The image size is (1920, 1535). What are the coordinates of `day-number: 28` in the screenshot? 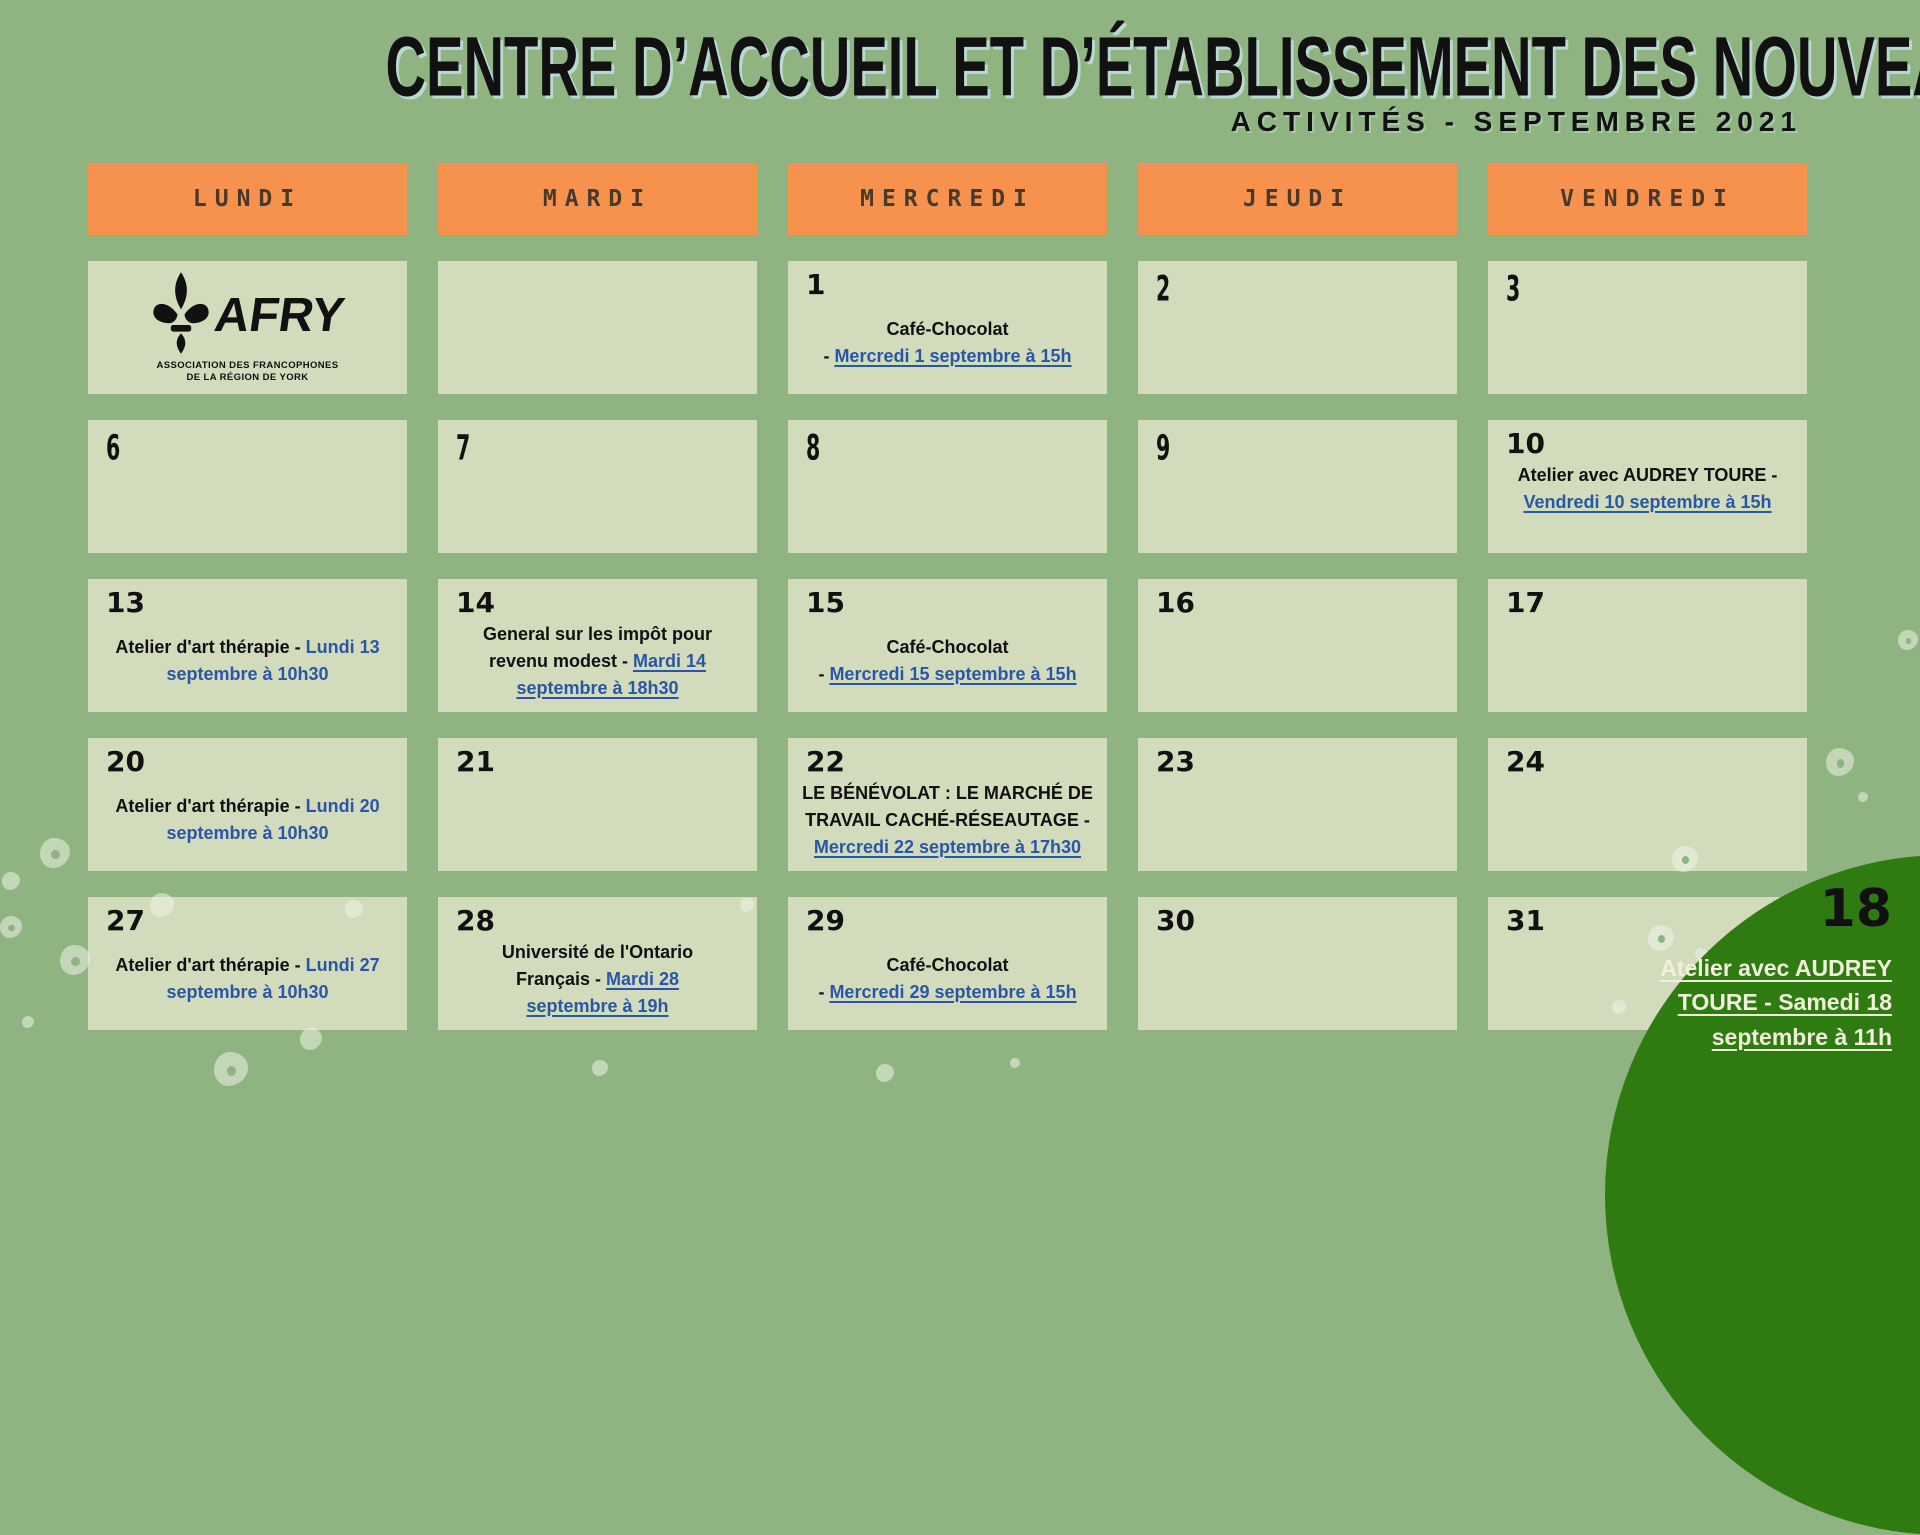 It's located at (475, 920).